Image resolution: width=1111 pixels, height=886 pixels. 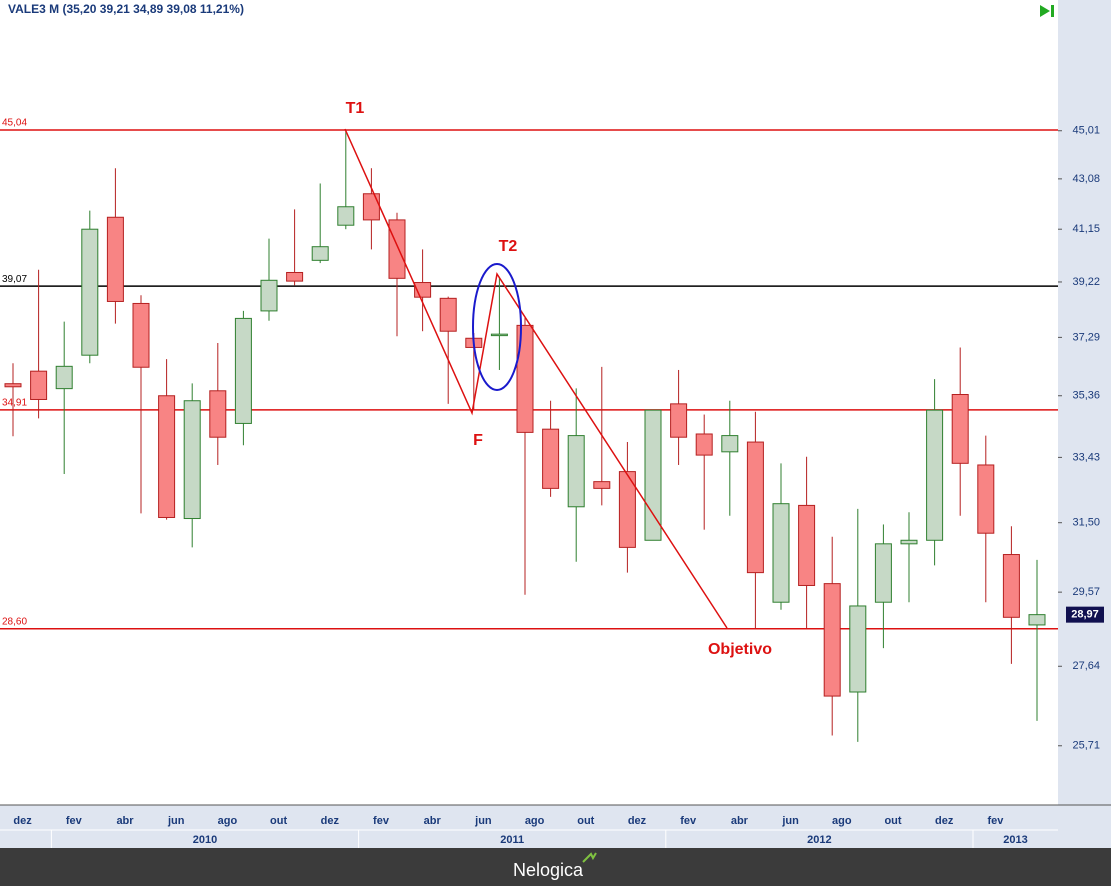 I want to click on level-label: 34,91, so click(x=14, y=402).